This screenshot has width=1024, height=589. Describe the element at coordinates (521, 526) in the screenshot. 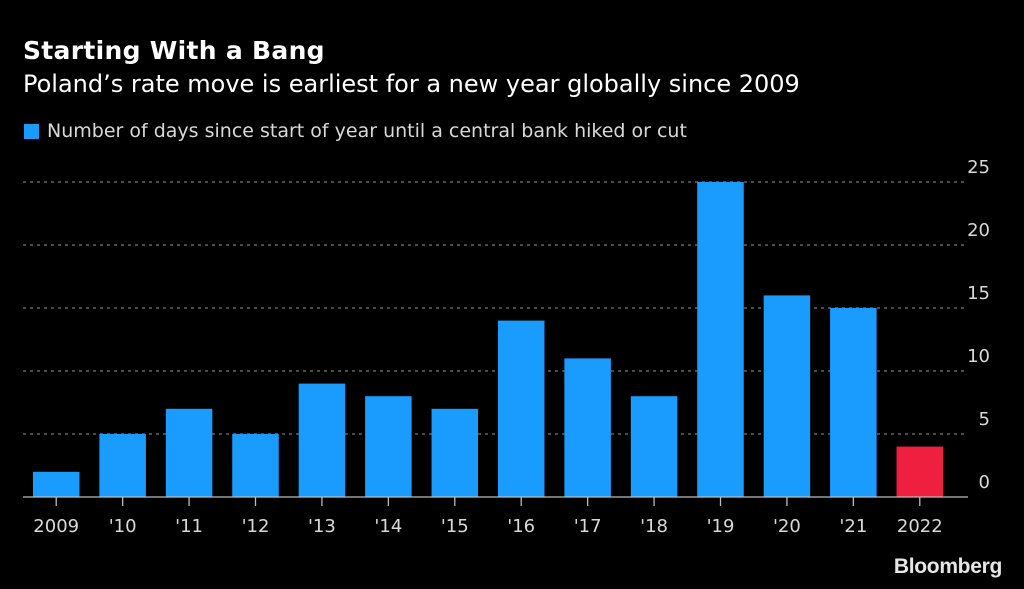

I see `x-tick-label: '16` at that location.